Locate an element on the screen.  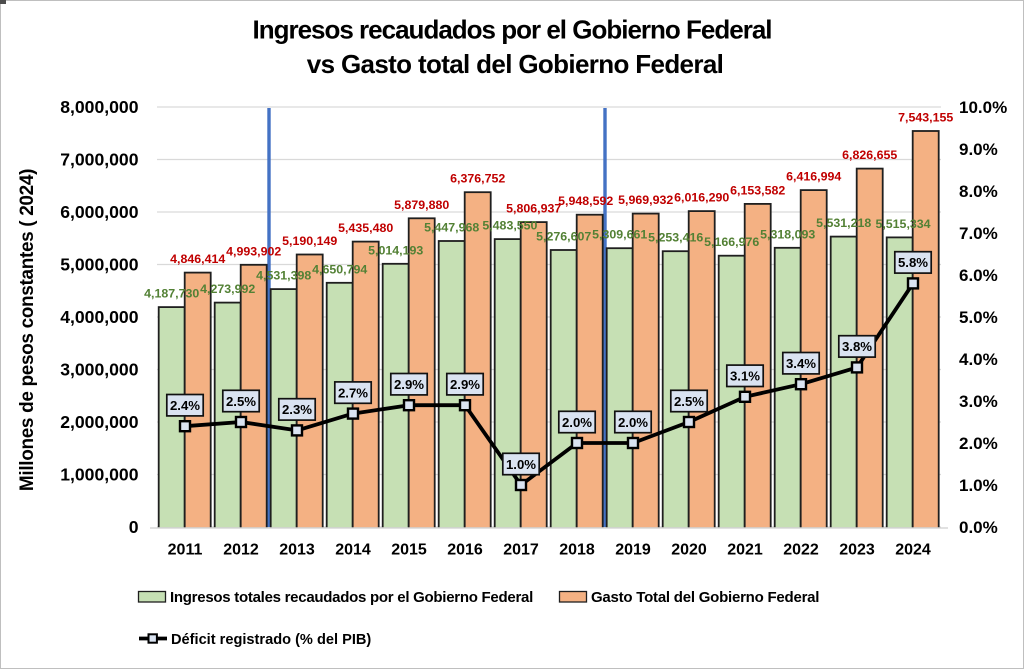
svg-text: 5,969,932 is located at coordinates (645, 200).